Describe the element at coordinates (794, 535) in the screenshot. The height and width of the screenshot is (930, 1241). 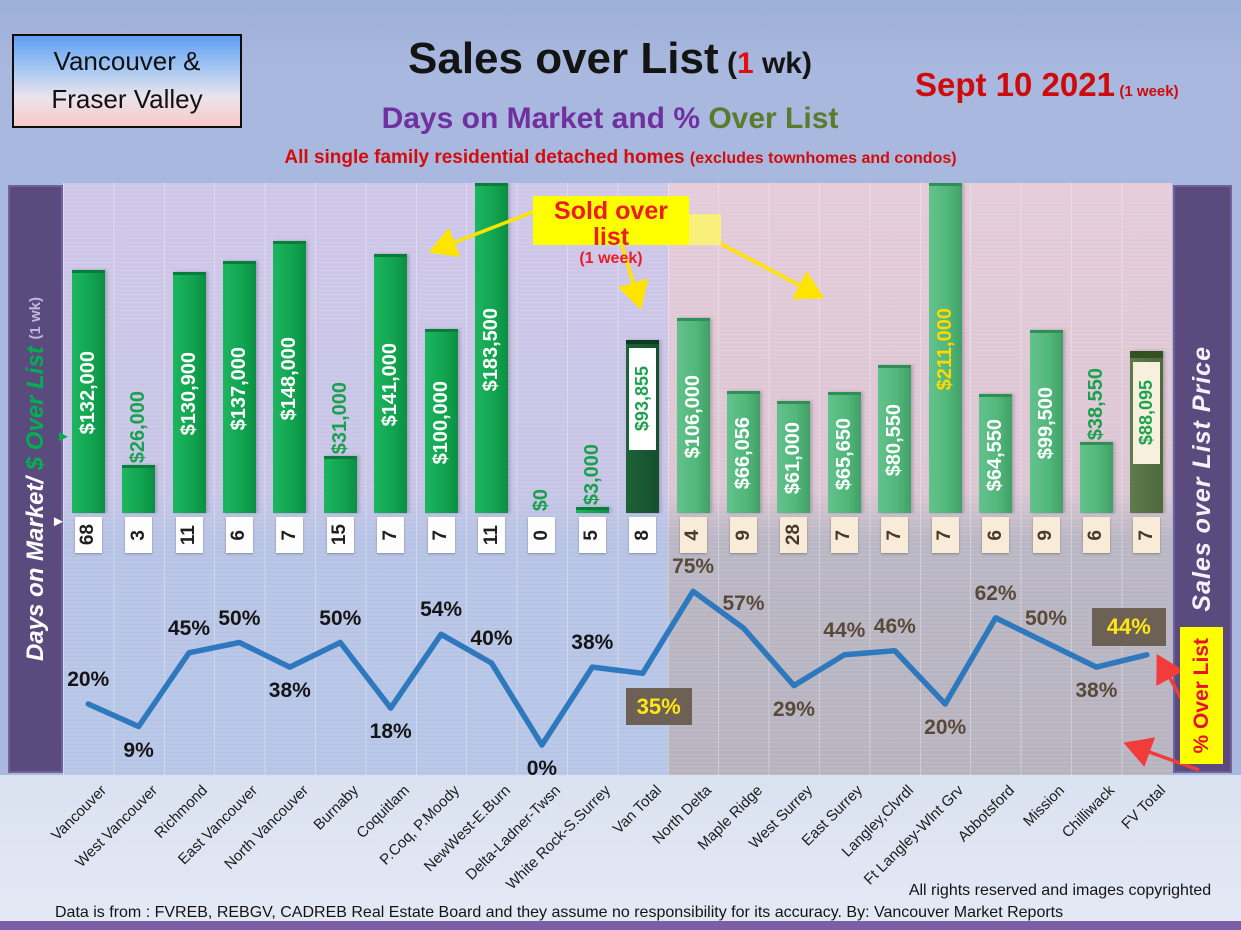
I see `day-count-box: 28` at that location.